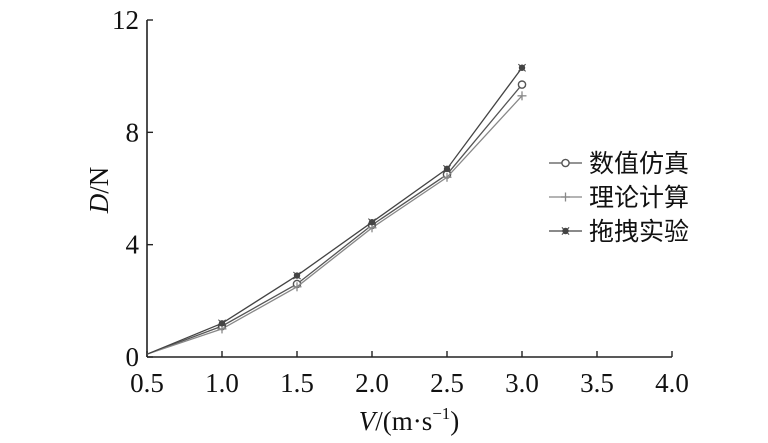 This screenshot has height=443, width=768. I want to click on x-tick-label: 3.5, so click(597, 383).